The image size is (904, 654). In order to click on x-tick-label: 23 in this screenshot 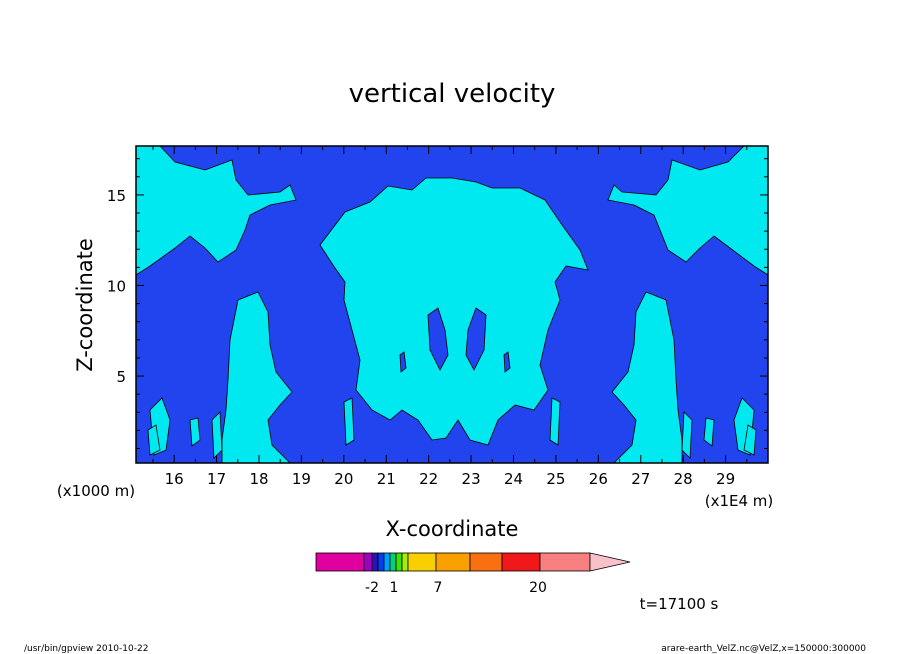, I will do `click(471, 479)`.